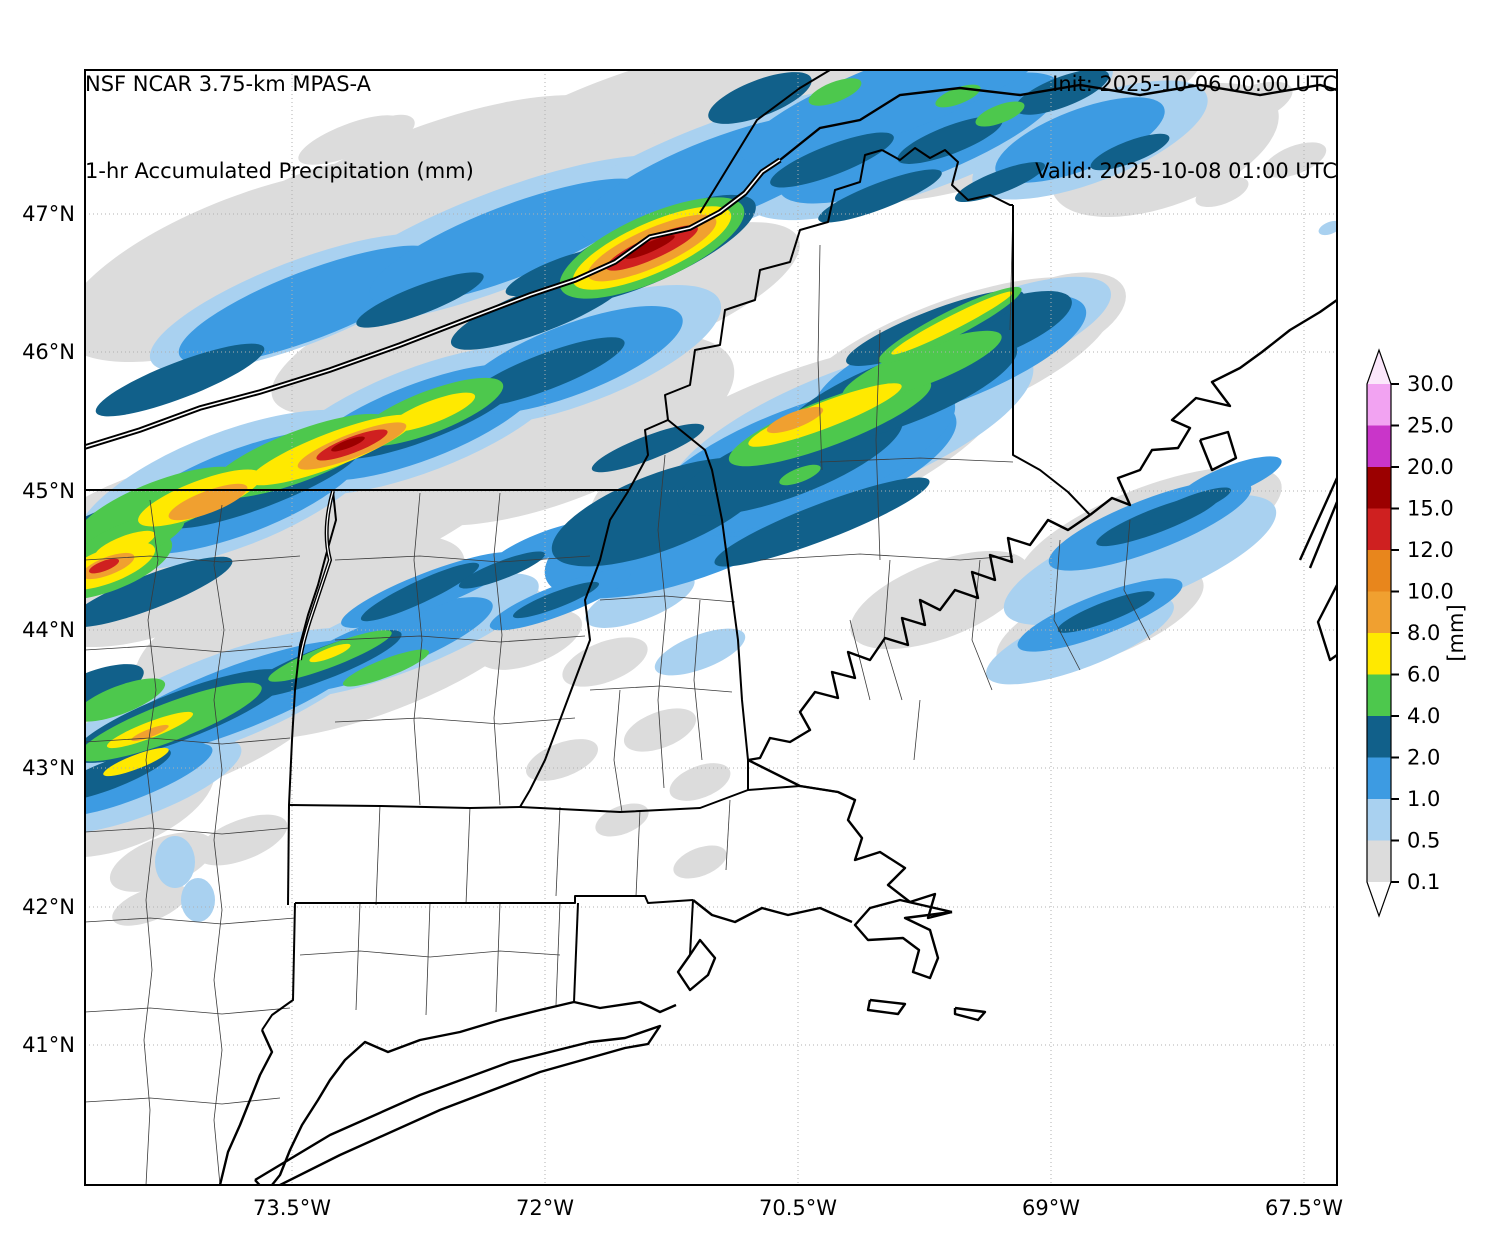 This screenshot has width=1499, height=1243. What do you see at coordinates (316, 575) in the screenshot?
I see `lake-champlain` at bounding box center [316, 575].